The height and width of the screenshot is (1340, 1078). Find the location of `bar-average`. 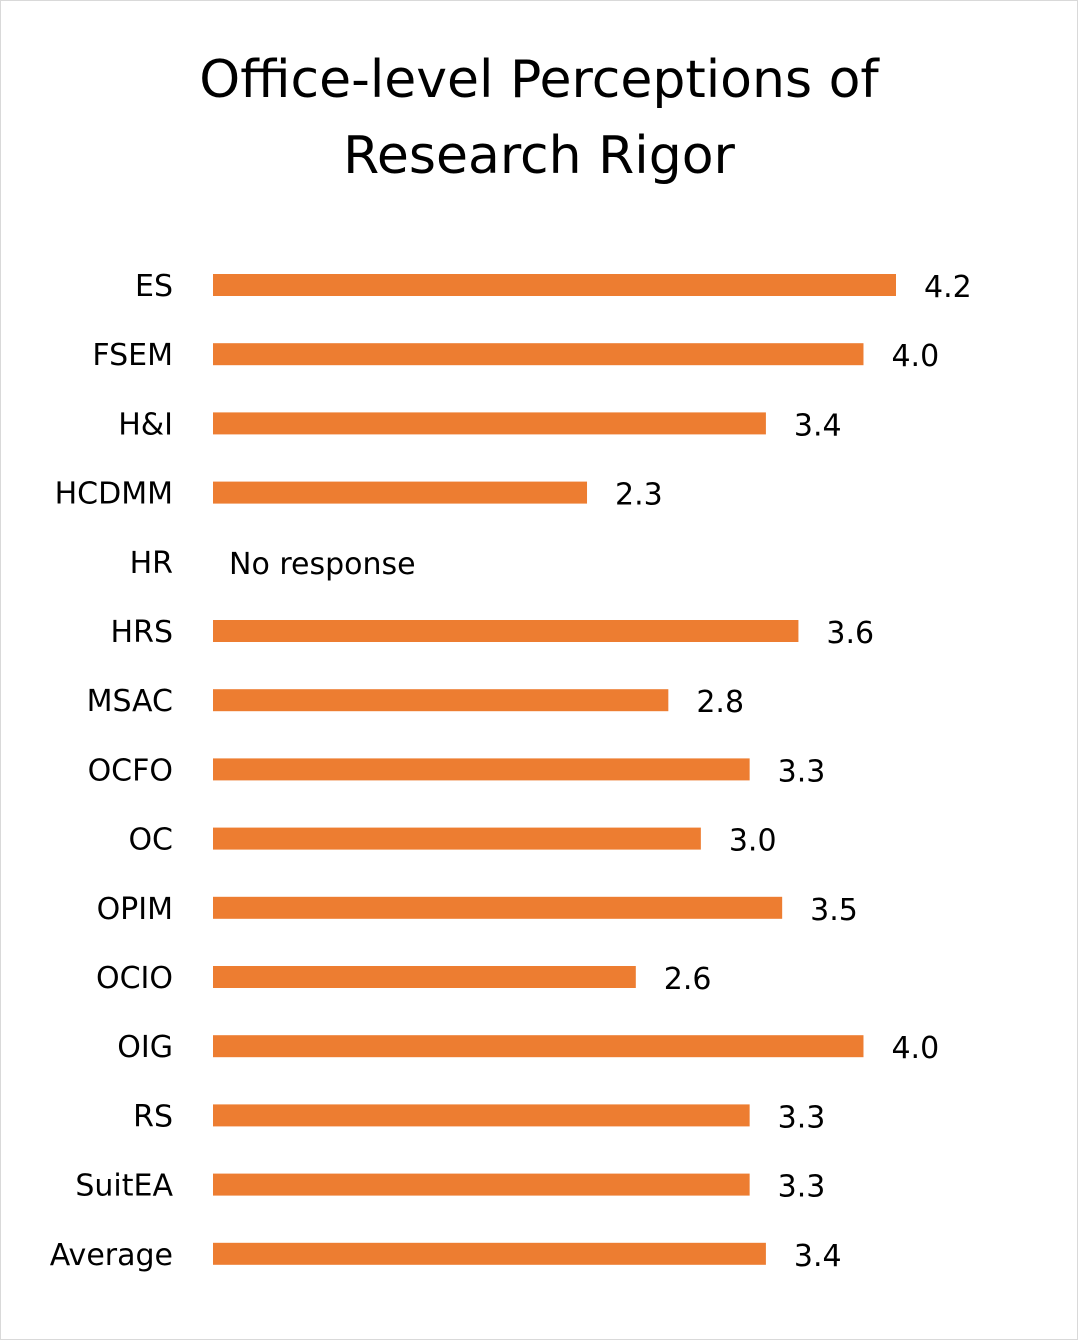

bar-average is located at coordinates (489, 1253).